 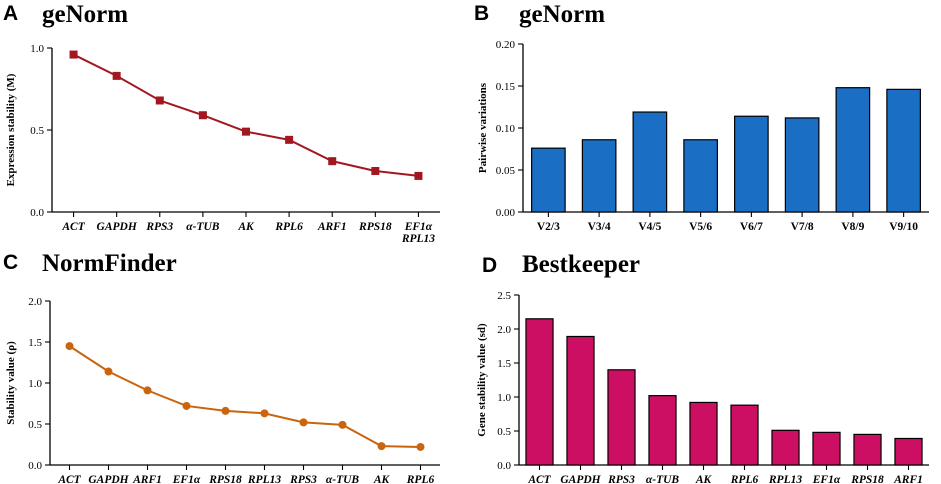 I want to click on y-tick-label: 2.5, so click(x=504, y=296).